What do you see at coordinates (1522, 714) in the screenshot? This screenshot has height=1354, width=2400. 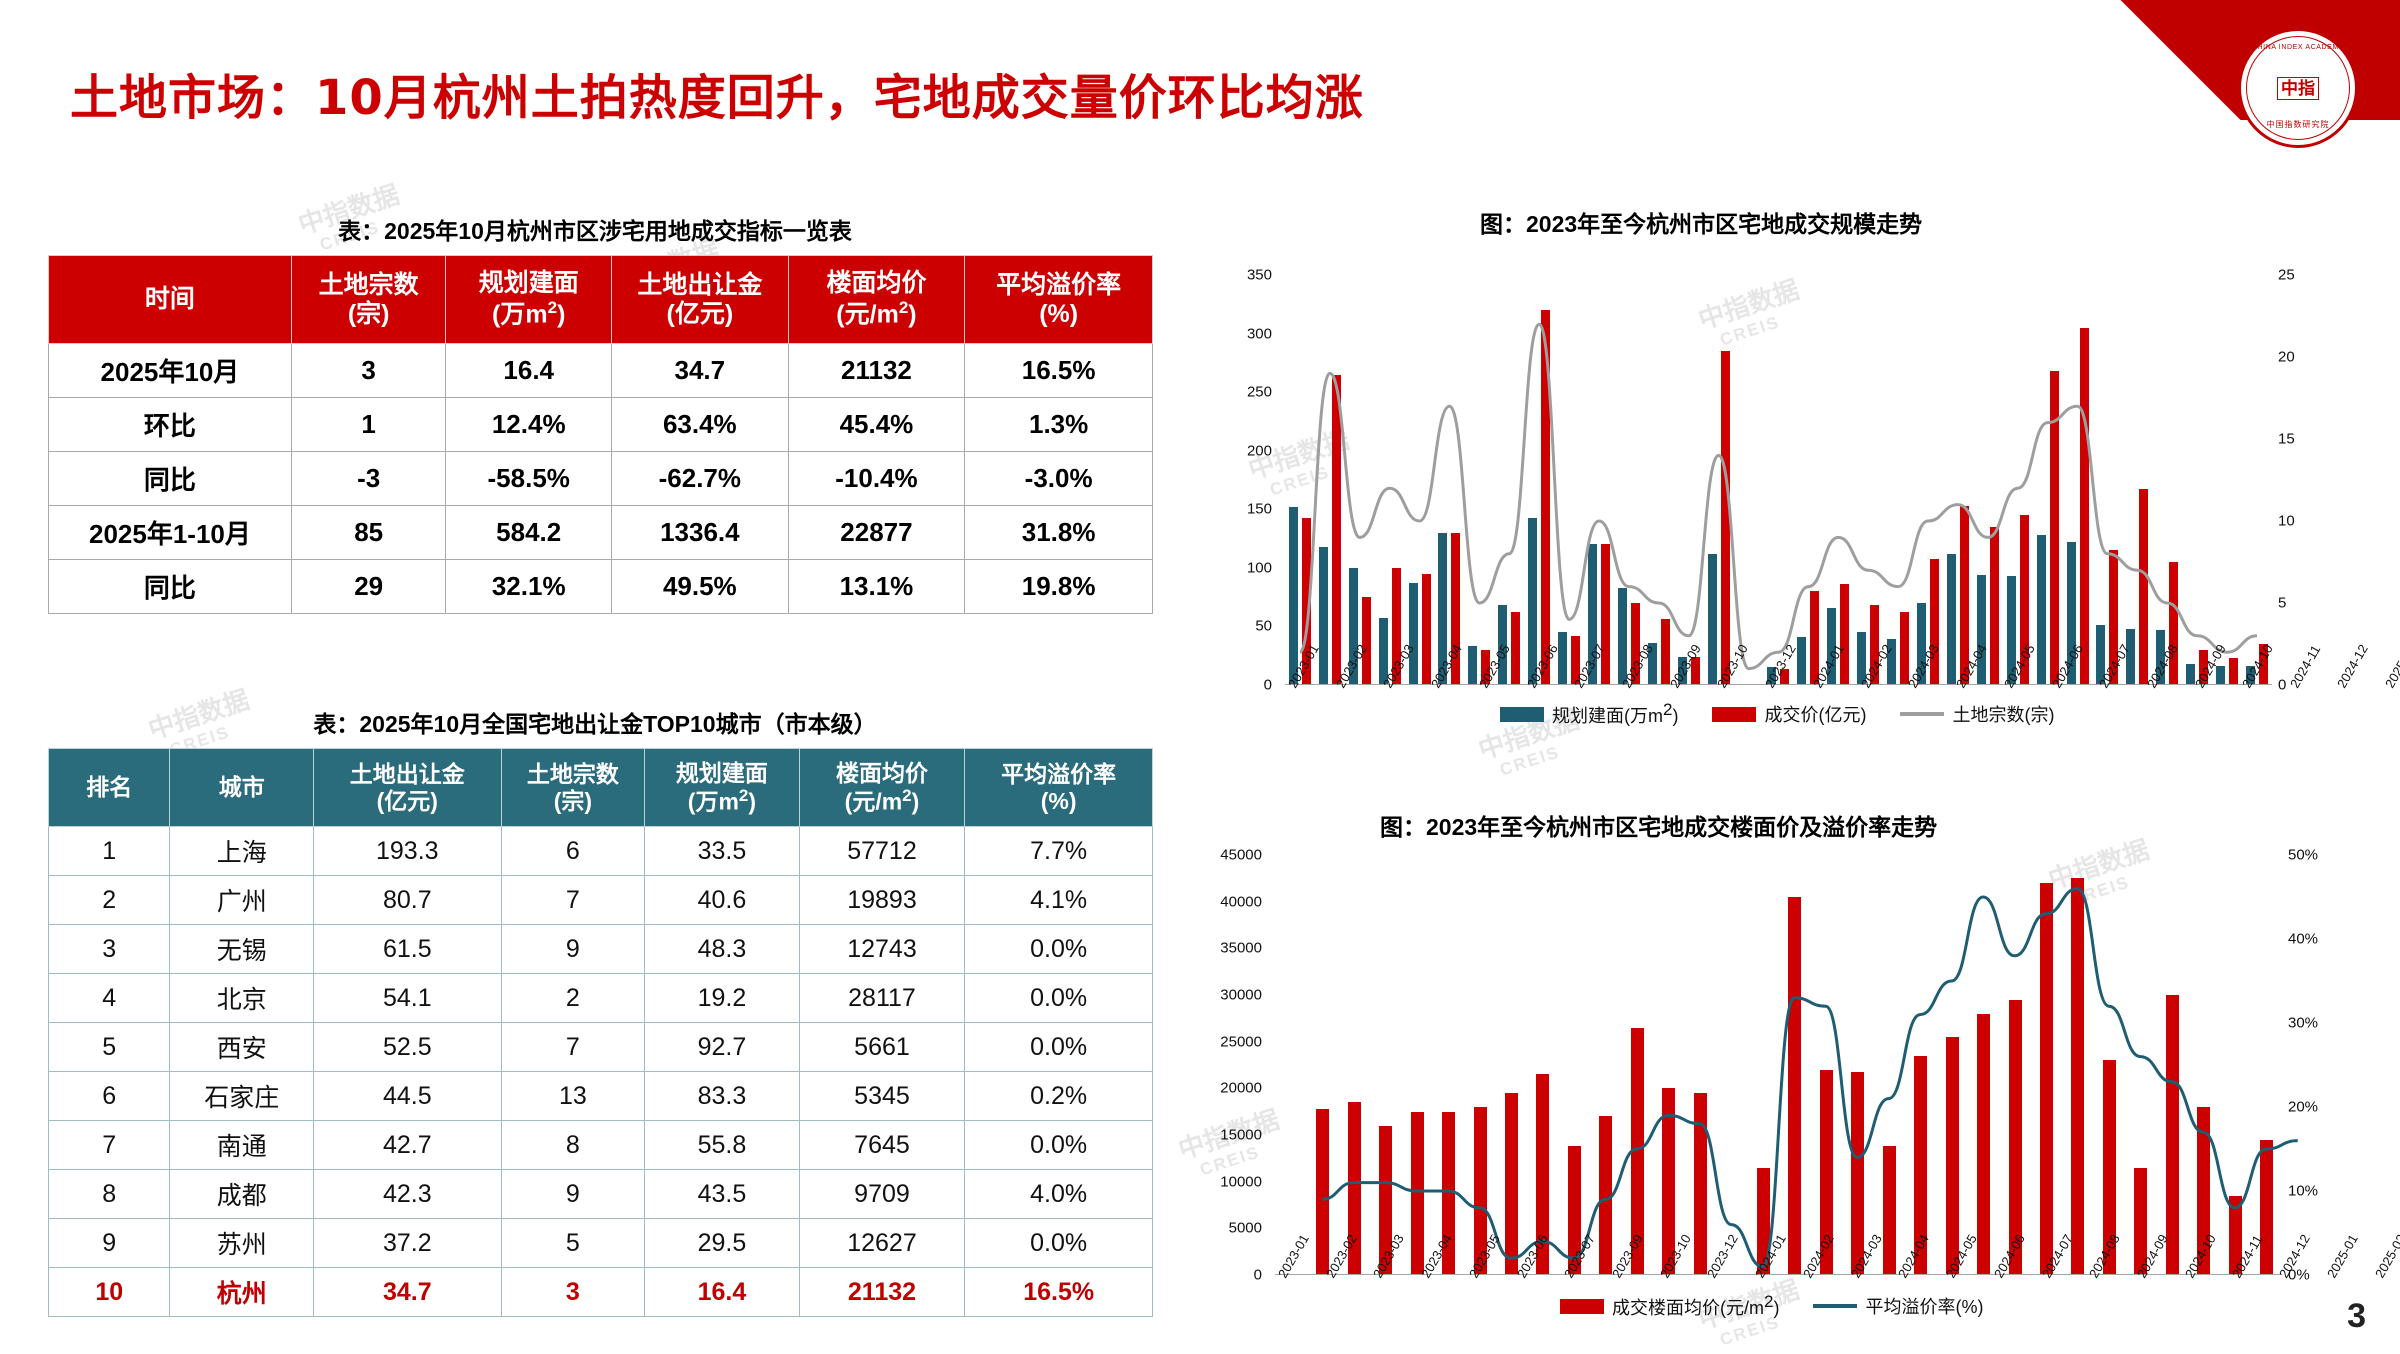 I see `legend-swatch` at bounding box center [1522, 714].